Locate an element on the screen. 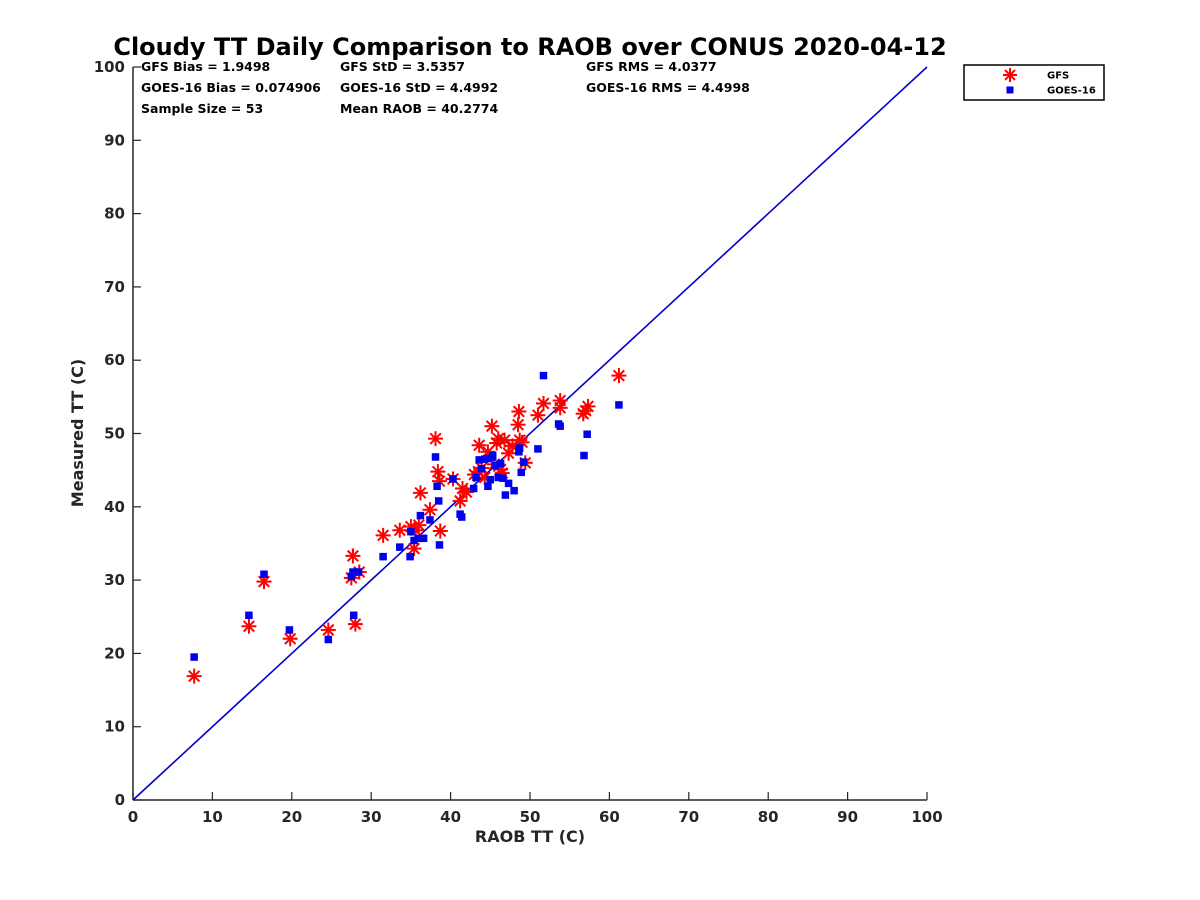 This screenshot has height=900, width=1200. stat-text: Sample Size = 53 is located at coordinates (202, 108).